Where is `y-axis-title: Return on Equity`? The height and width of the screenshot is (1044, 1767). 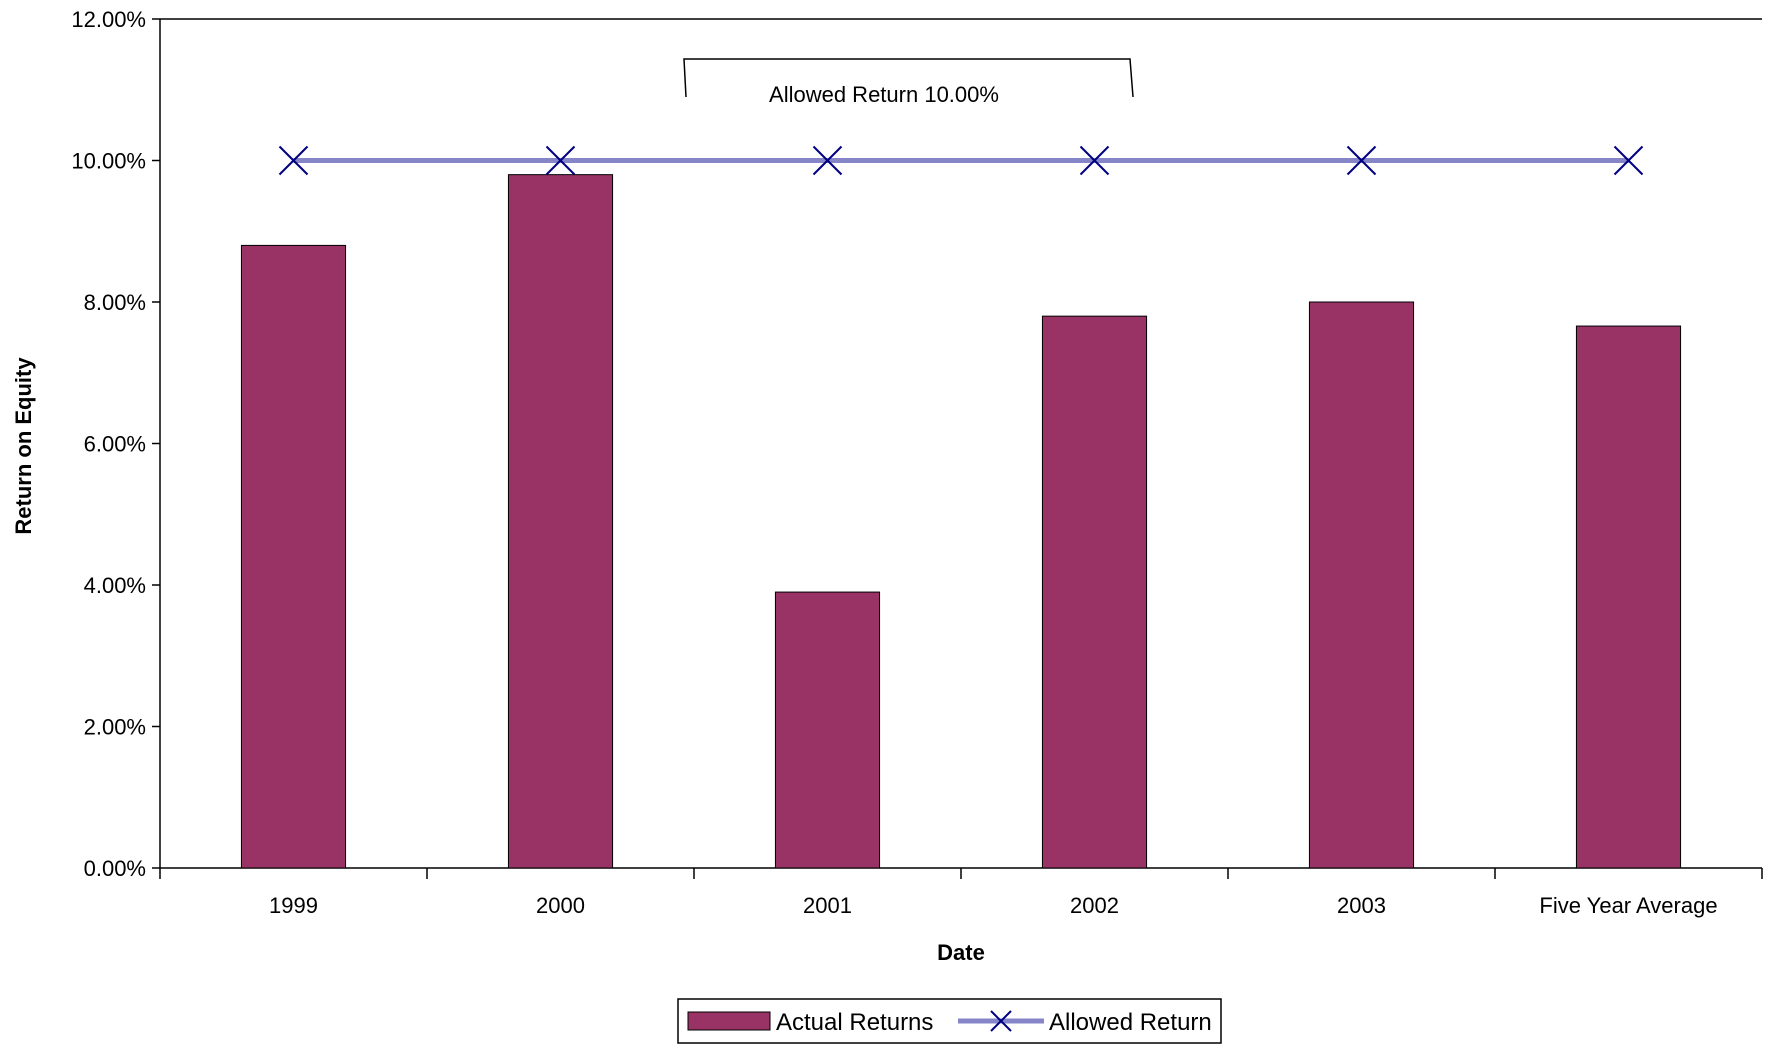
y-axis-title: Return on Equity is located at coordinates (23, 446).